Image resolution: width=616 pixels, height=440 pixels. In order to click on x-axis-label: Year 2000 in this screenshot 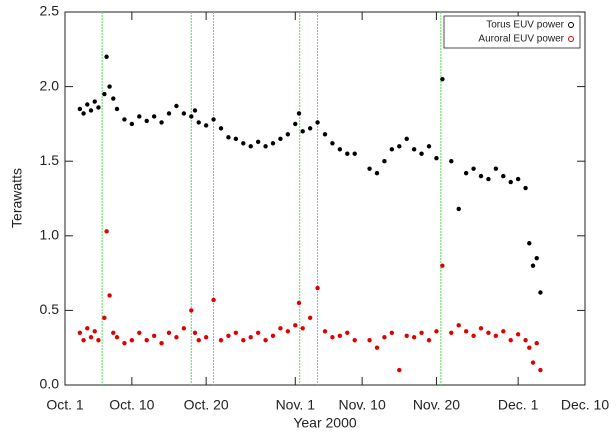, I will do `click(325, 423)`.